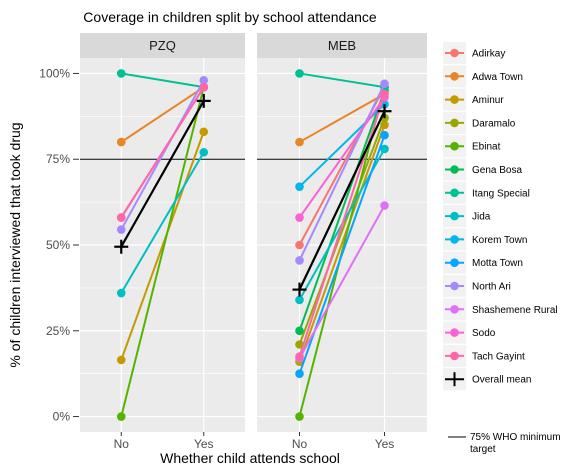  What do you see at coordinates (498, 356) in the screenshot?
I see `legend-label: Tach Gayint` at bounding box center [498, 356].